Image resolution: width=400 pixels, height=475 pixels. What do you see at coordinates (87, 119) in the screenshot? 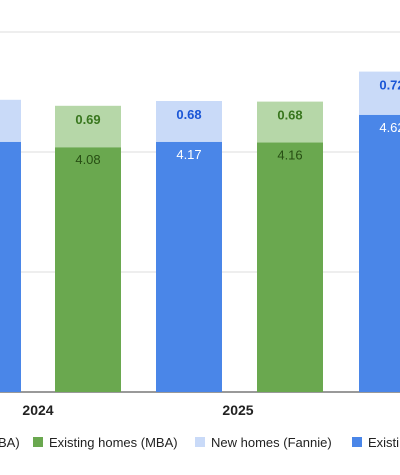
I see `data-label-new: 0.69` at bounding box center [87, 119].